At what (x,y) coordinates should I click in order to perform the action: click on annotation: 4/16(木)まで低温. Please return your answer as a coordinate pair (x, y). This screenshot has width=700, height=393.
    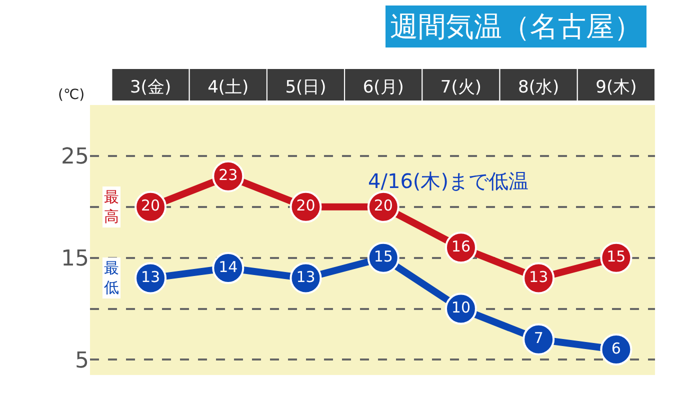
    Looking at the image, I should click on (448, 181).